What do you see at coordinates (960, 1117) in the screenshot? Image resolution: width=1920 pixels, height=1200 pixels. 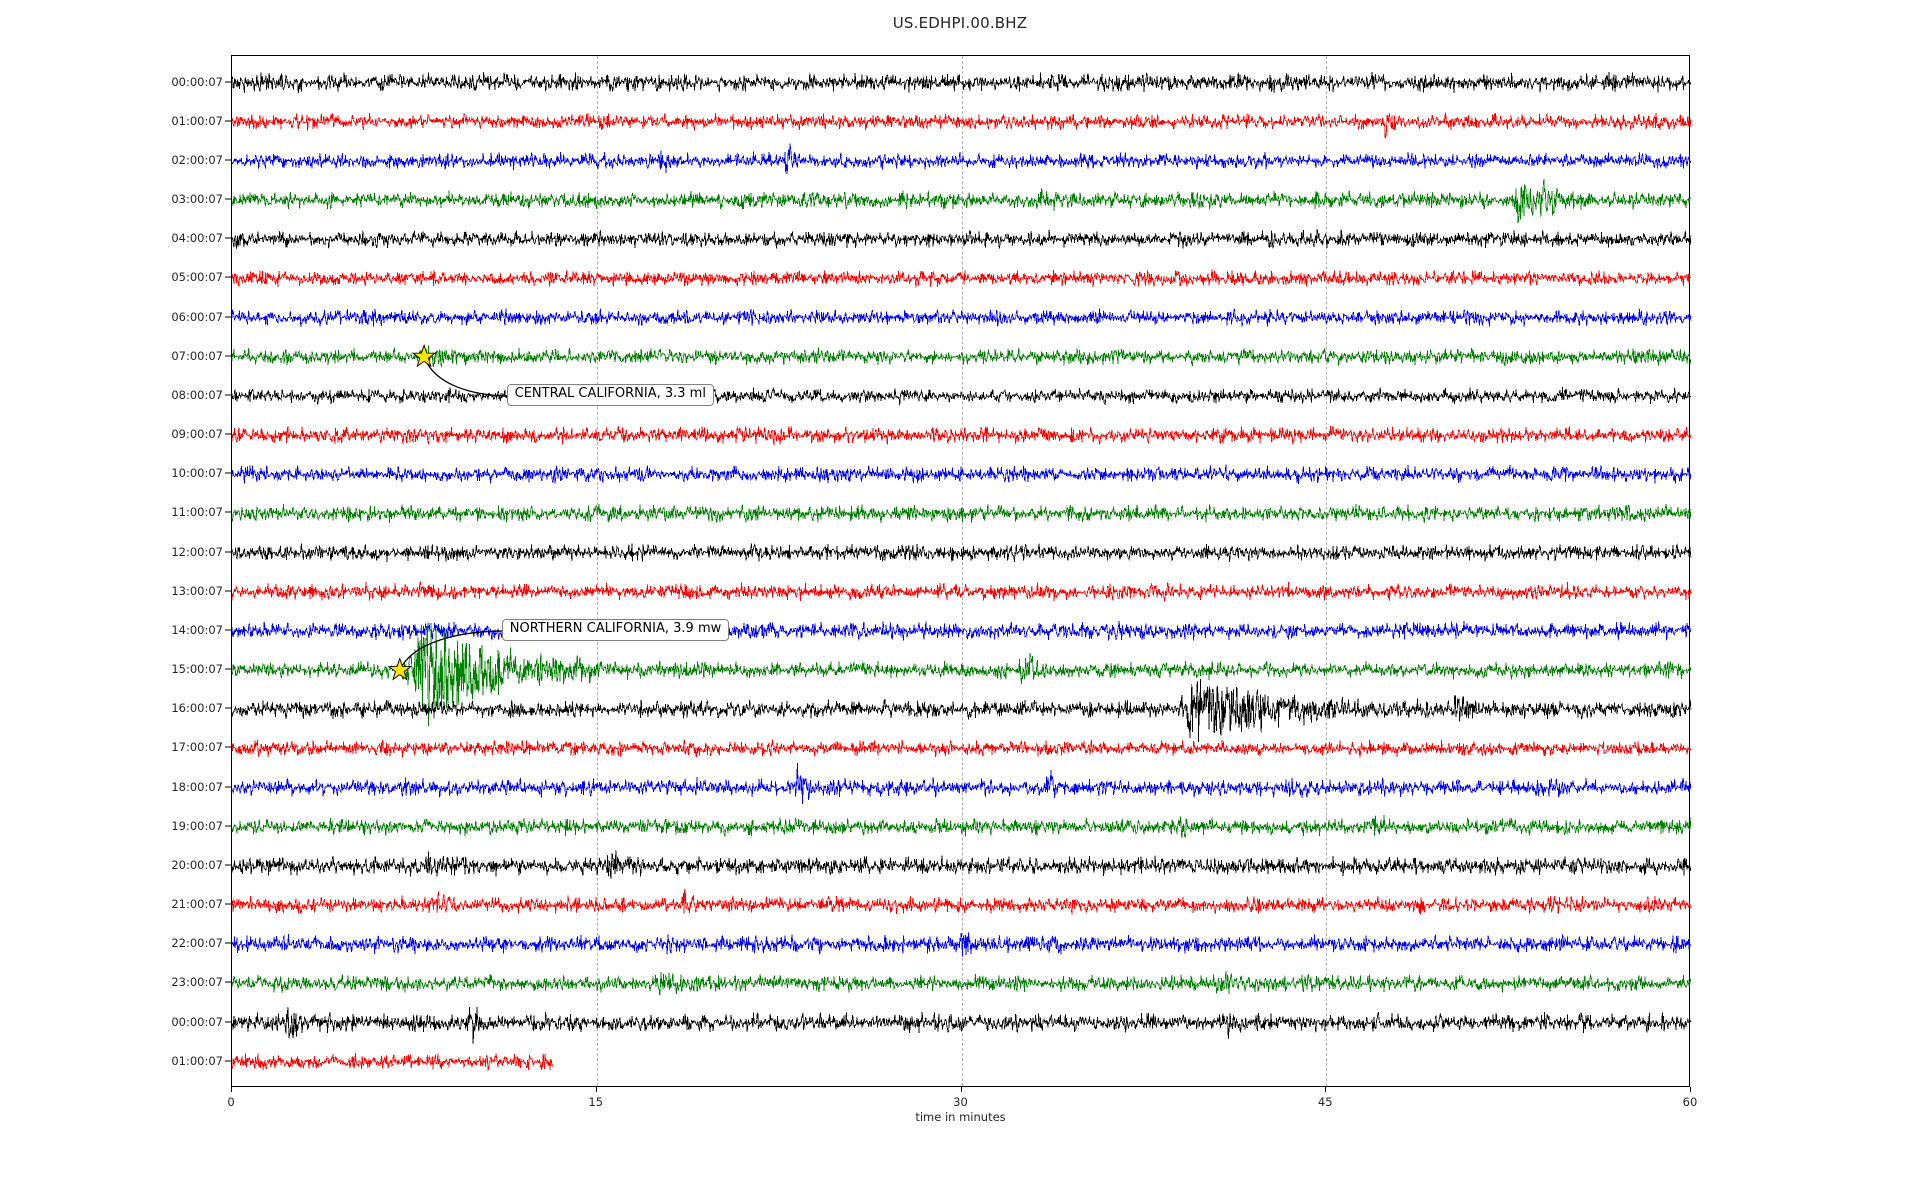 I see `x-axis-label: time in minutes` at bounding box center [960, 1117].